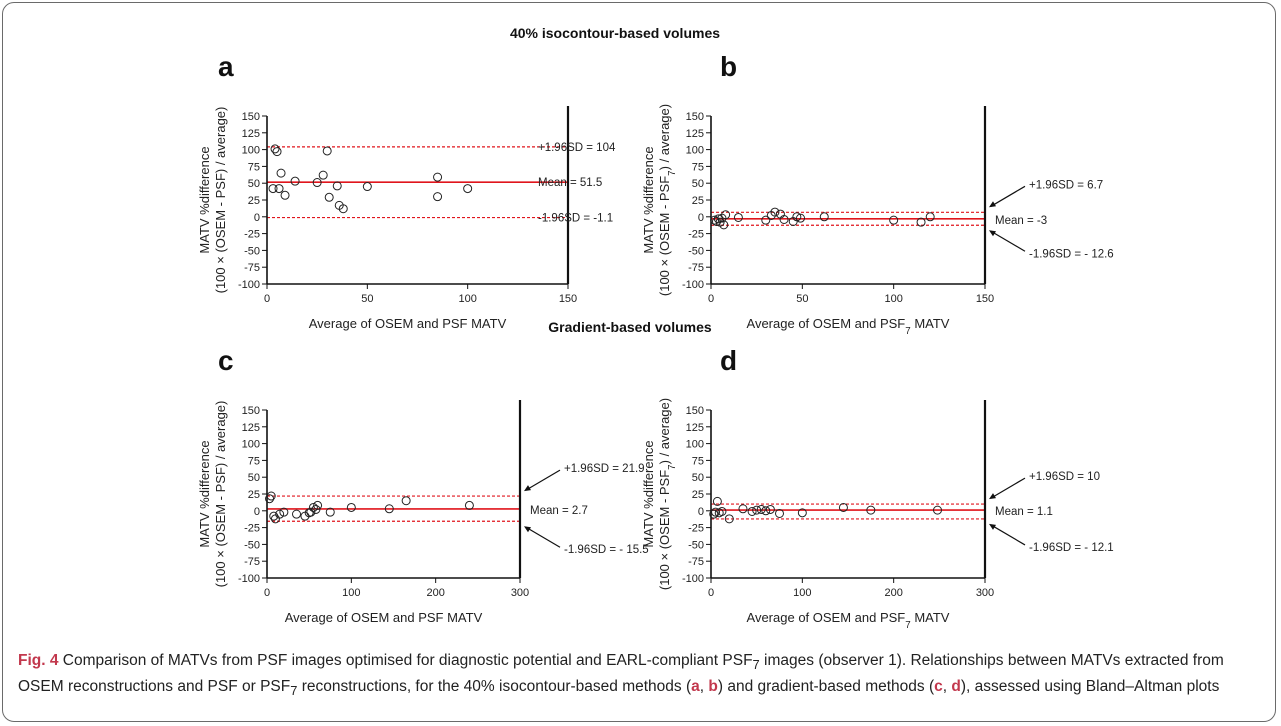  Describe the element at coordinates (1071, 254) in the screenshot. I see `lower-limit-label: -1.96SD = - 12.6` at that location.